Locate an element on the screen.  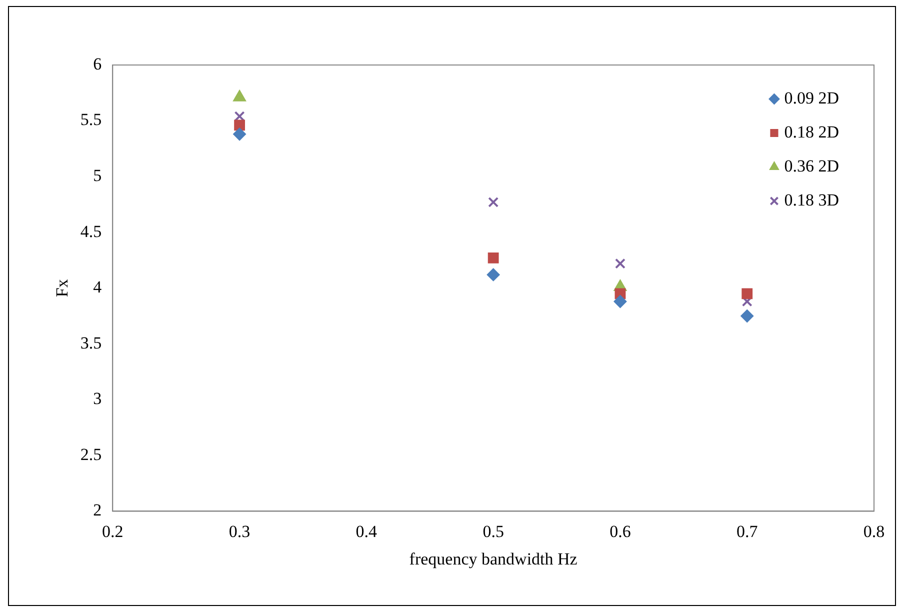
y-tick-label: 6 is located at coordinates (97, 64).